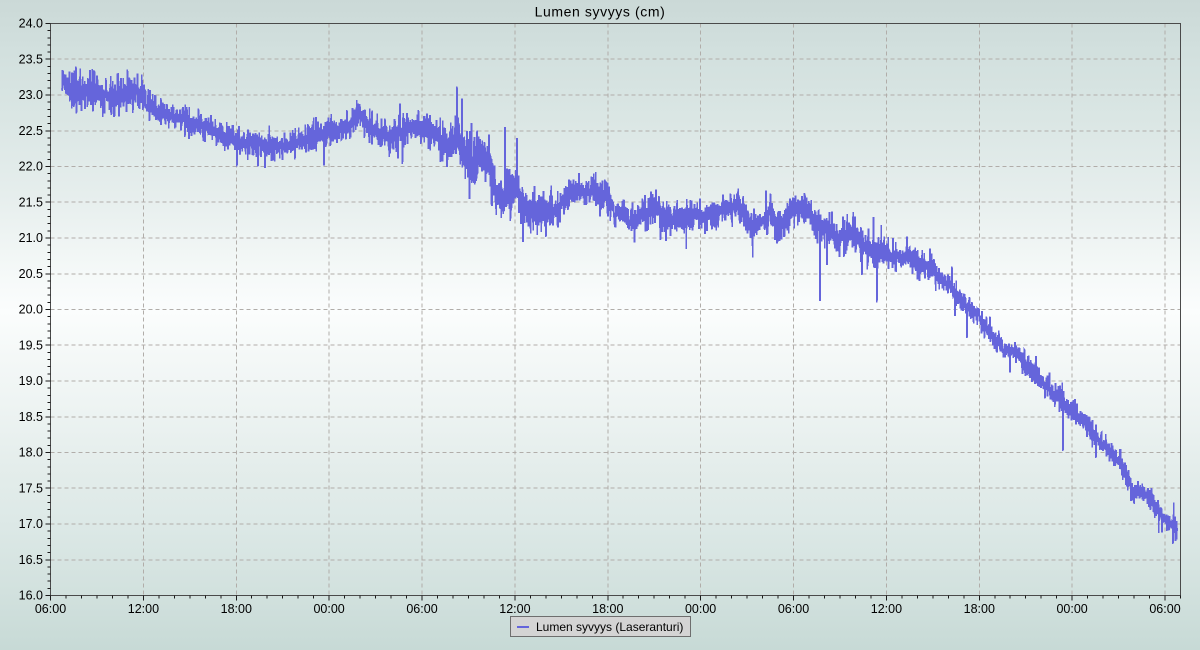 The width and height of the screenshot is (1200, 650). I want to click on svg-text: Lumen syvyys (cm), so click(600, 12).